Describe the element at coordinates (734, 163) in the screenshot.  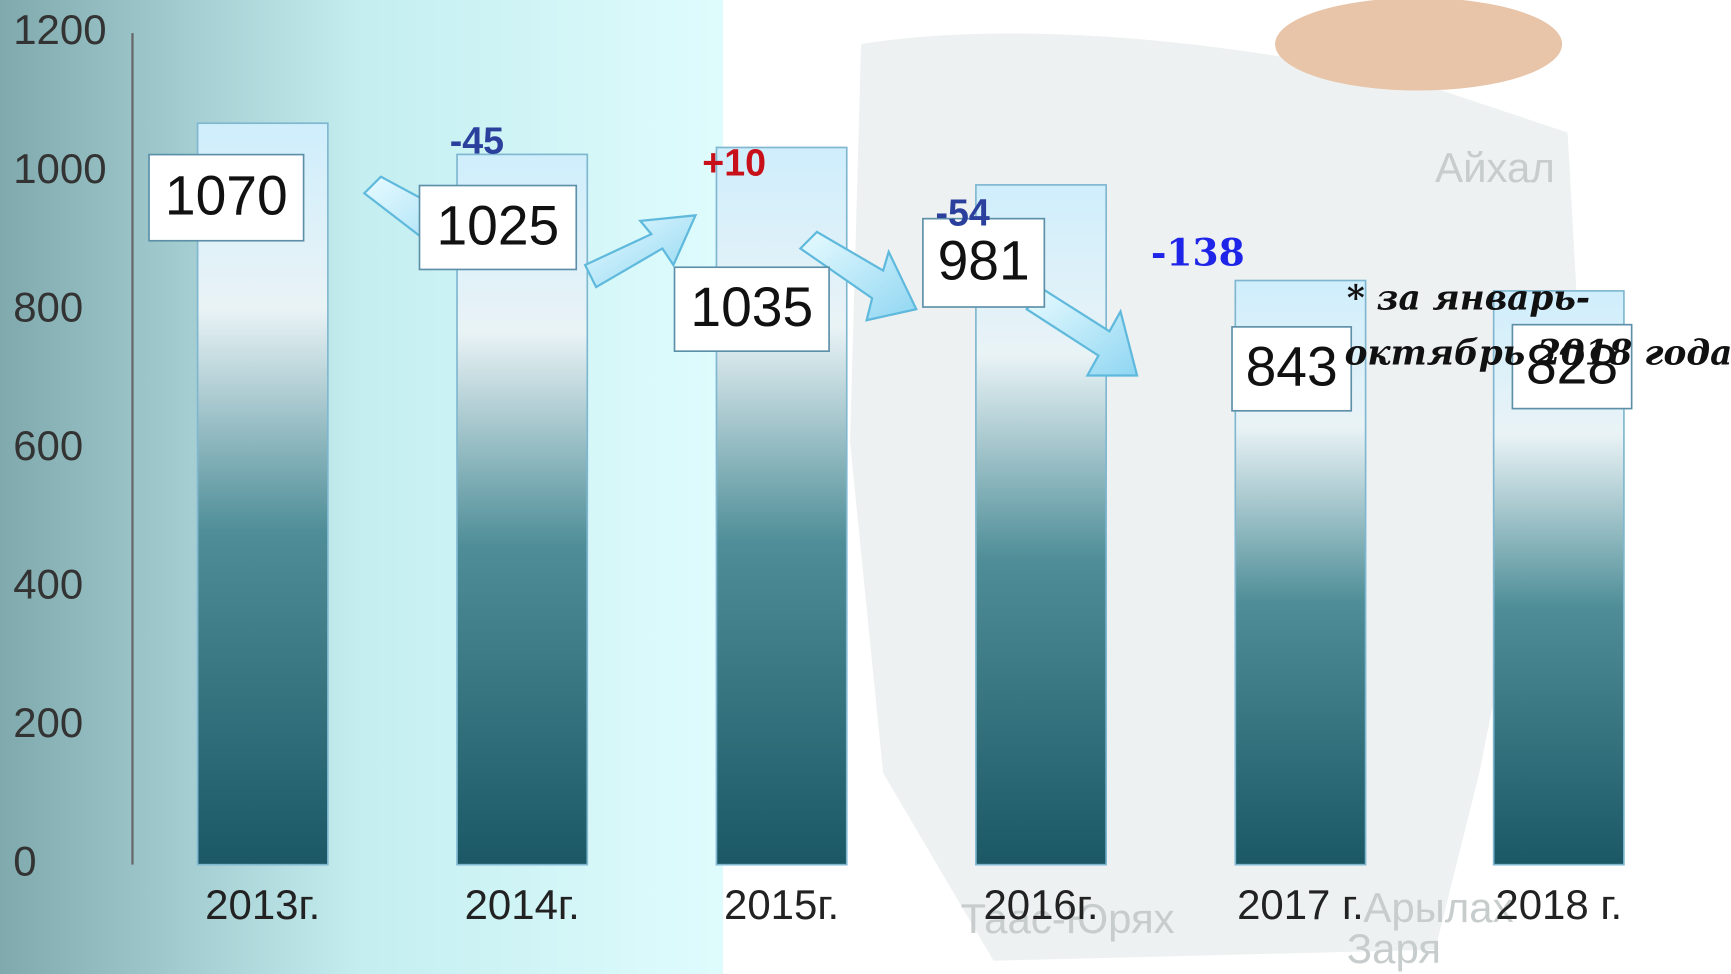
I see `change-label: +10` at that location.